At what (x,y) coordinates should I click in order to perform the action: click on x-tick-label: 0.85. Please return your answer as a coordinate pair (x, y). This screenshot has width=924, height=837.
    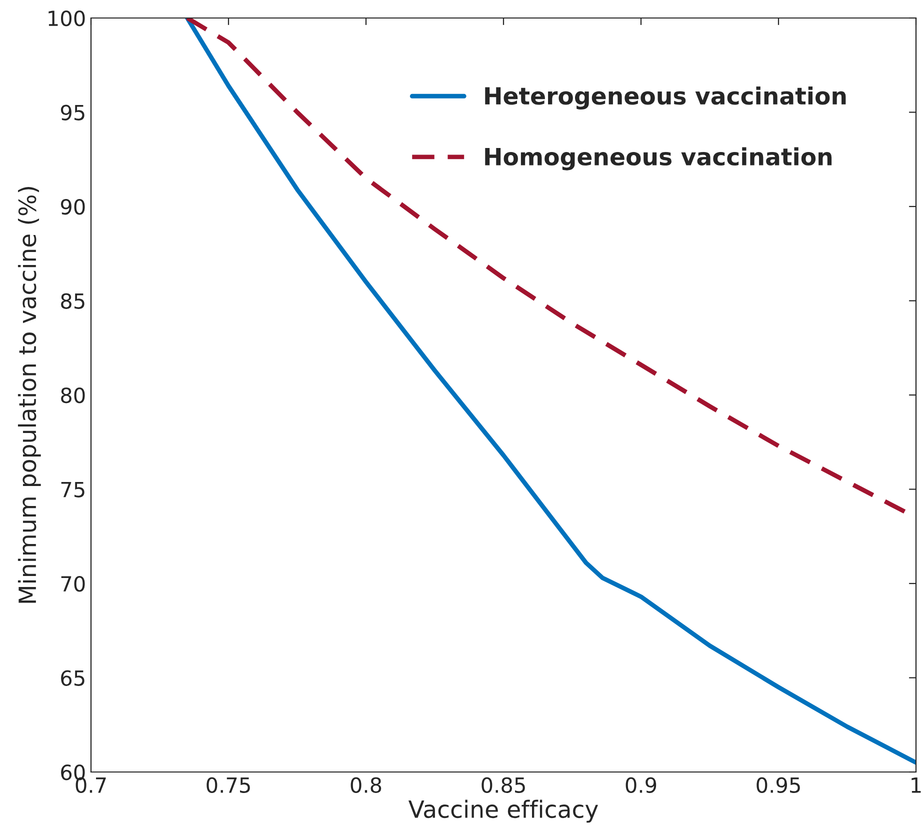
    Looking at the image, I should click on (503, 785).